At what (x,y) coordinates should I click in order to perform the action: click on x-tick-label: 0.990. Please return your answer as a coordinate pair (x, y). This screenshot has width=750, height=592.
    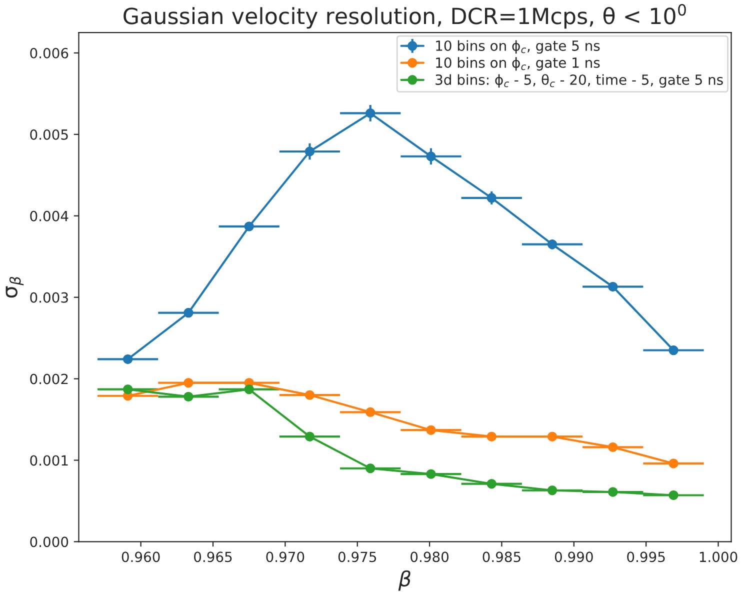
    Looking at the image, I should click on (573, 557).